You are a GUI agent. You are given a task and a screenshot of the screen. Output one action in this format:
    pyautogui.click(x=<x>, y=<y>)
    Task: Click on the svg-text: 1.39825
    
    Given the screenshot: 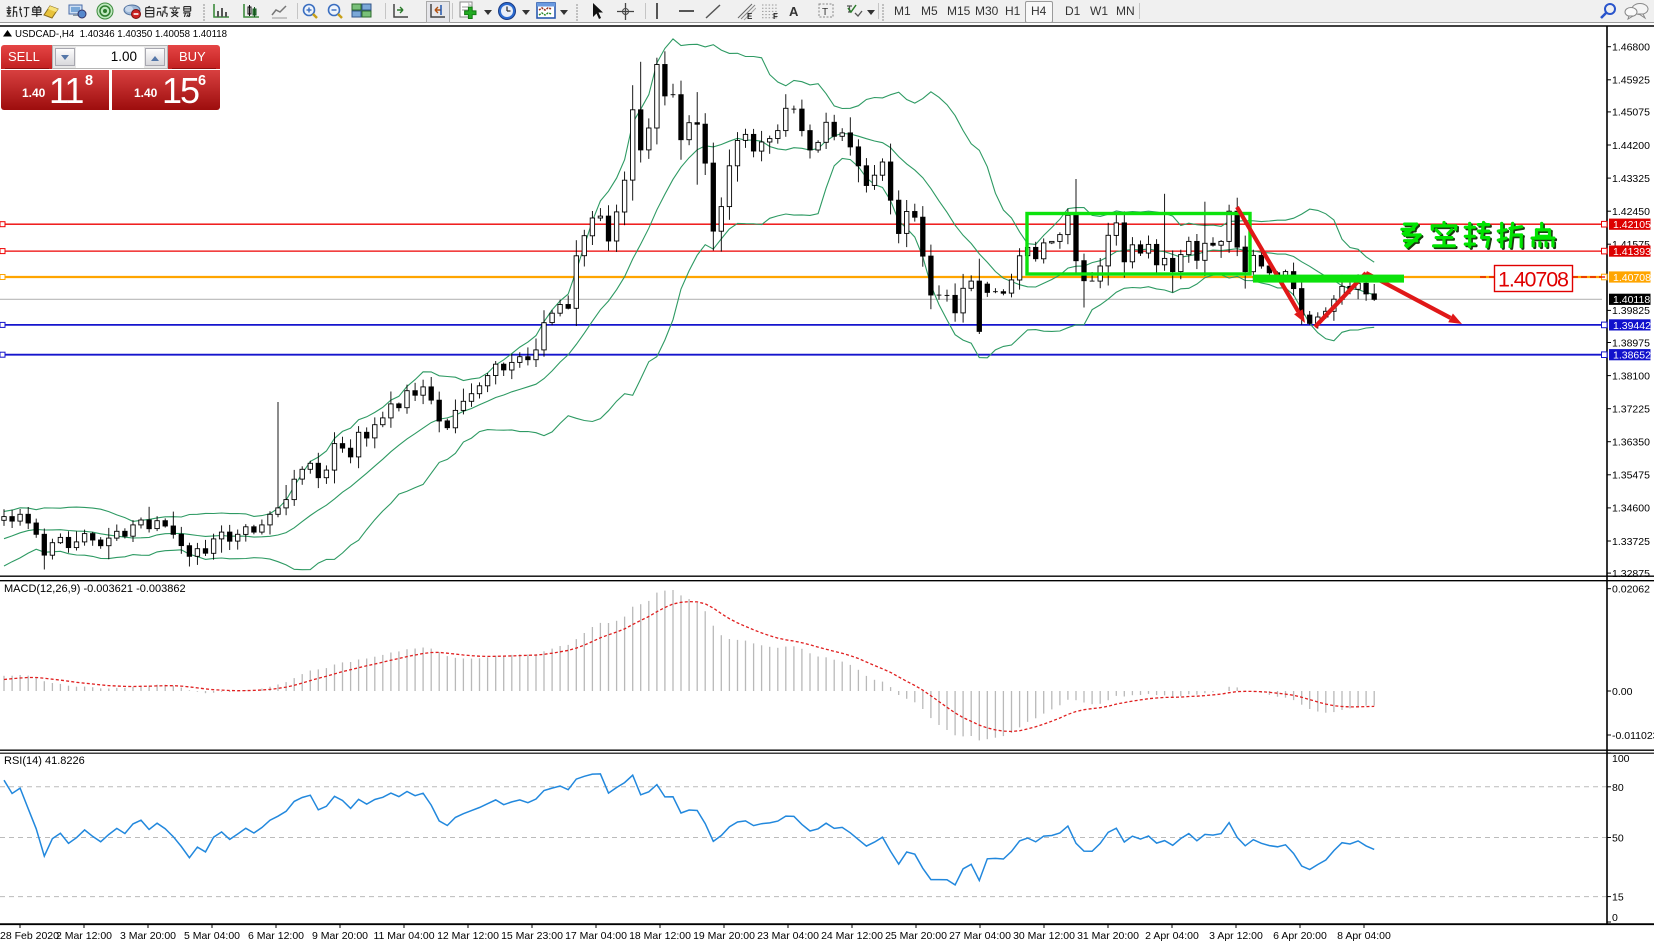 What is the action you would take?
    pyautogui.click(x=1631, y=311)
    